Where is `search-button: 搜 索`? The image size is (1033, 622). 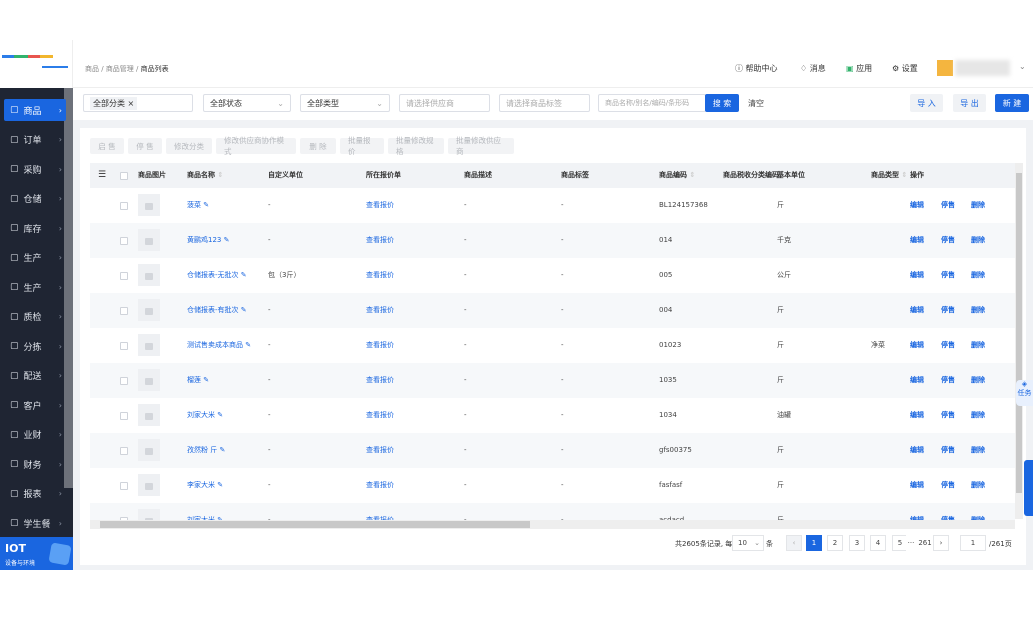
search-button: 搜 索 is located at coordinates (722, 103).